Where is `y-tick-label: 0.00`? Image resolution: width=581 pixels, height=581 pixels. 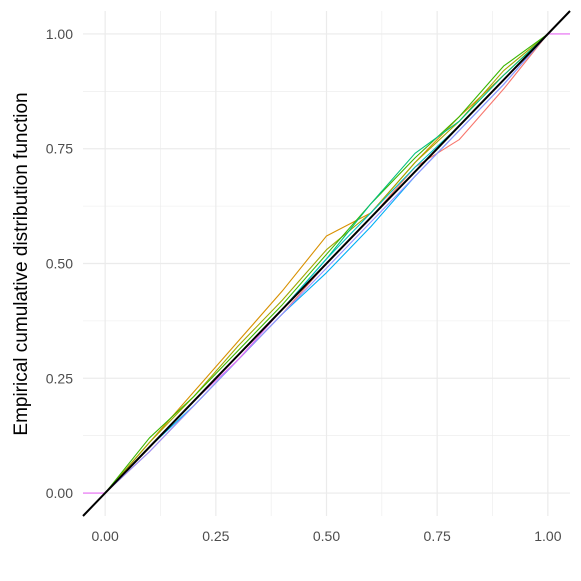 y-tick-label: 0.00 is located at coordinates (59, 493).